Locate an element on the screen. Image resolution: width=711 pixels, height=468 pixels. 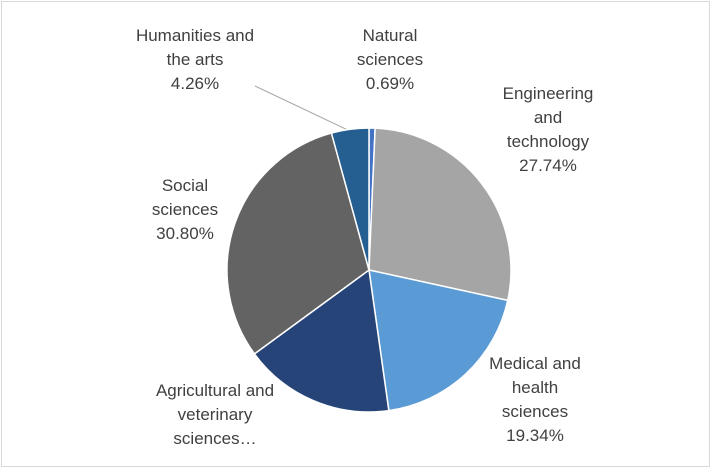
data-label: Social sciences 30.80% is located at coordinates (185, 210).